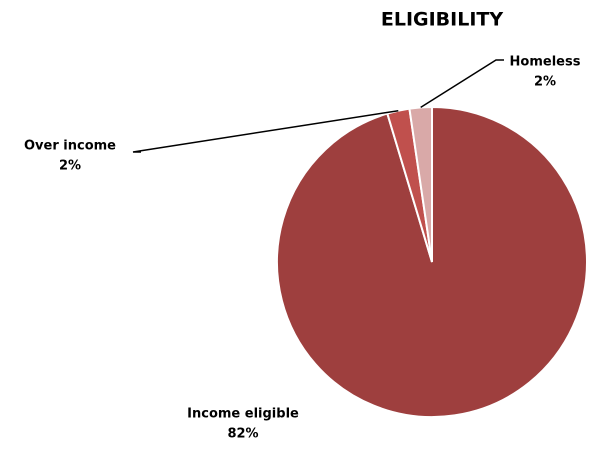  Describe the element at coordinates (70, 146) in the screenshot. I see `slice-label: Over income` at that location.